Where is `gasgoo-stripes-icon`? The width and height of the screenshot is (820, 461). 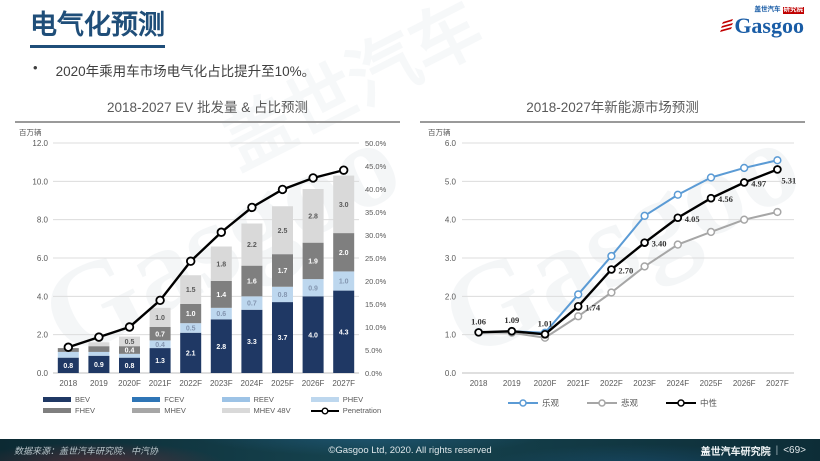
gasgoo-stripes-icon is located at coordinates (727, 26).